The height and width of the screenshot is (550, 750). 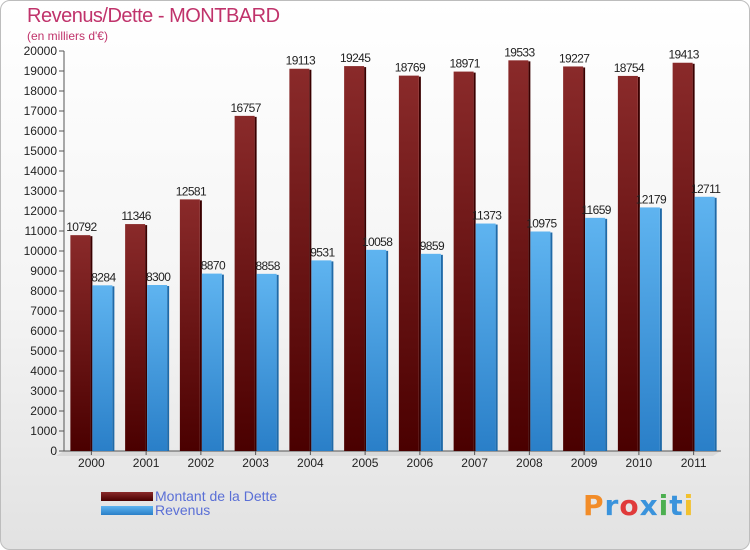 What do you see at coordinates (43, 371) in the screenshot?
I see `y-tick-label: 4000` at bounding box center [43, 371].